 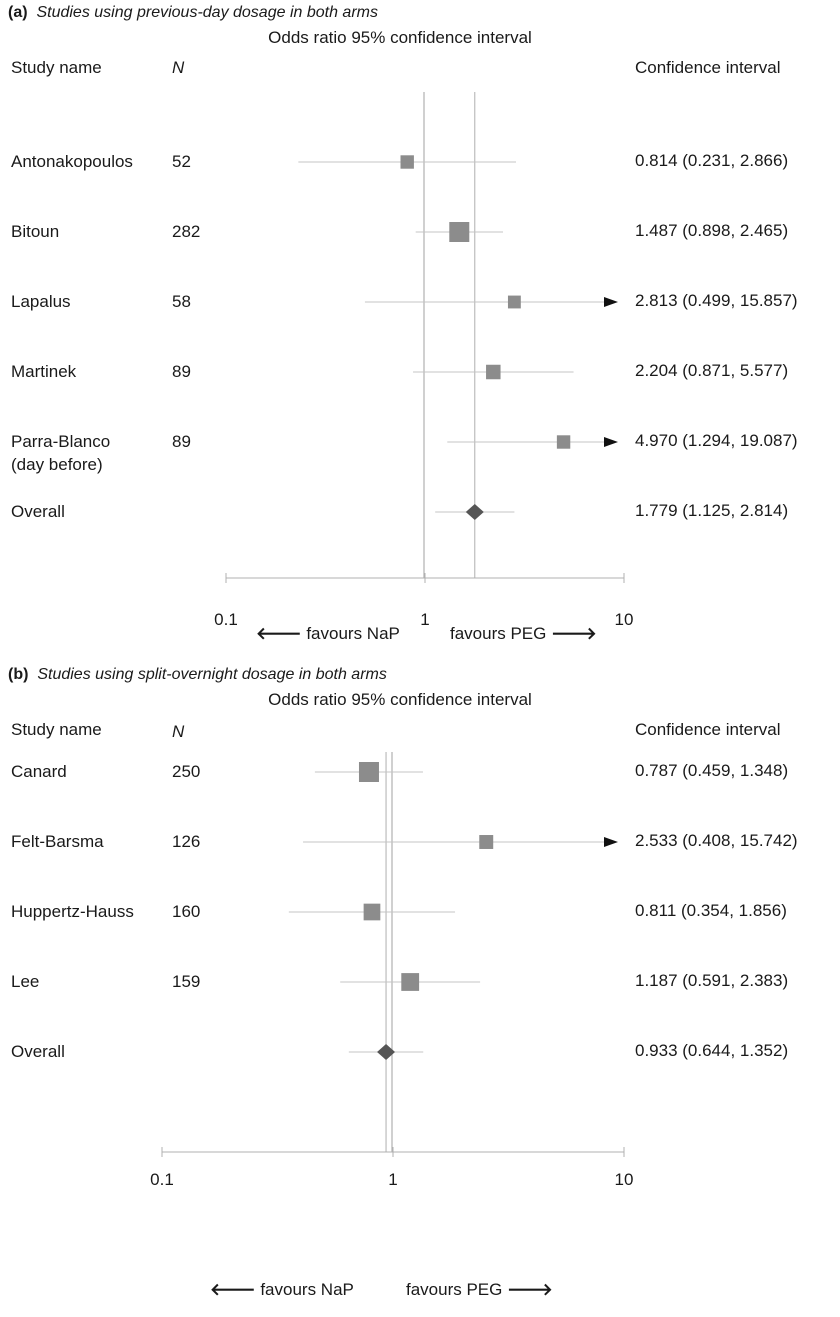 What do you see at coordinates (712, 510) in the screenshot?
I see `overall-ci-text: 1.779 (1.125, 2.814)` at bounding box center [712, 510].